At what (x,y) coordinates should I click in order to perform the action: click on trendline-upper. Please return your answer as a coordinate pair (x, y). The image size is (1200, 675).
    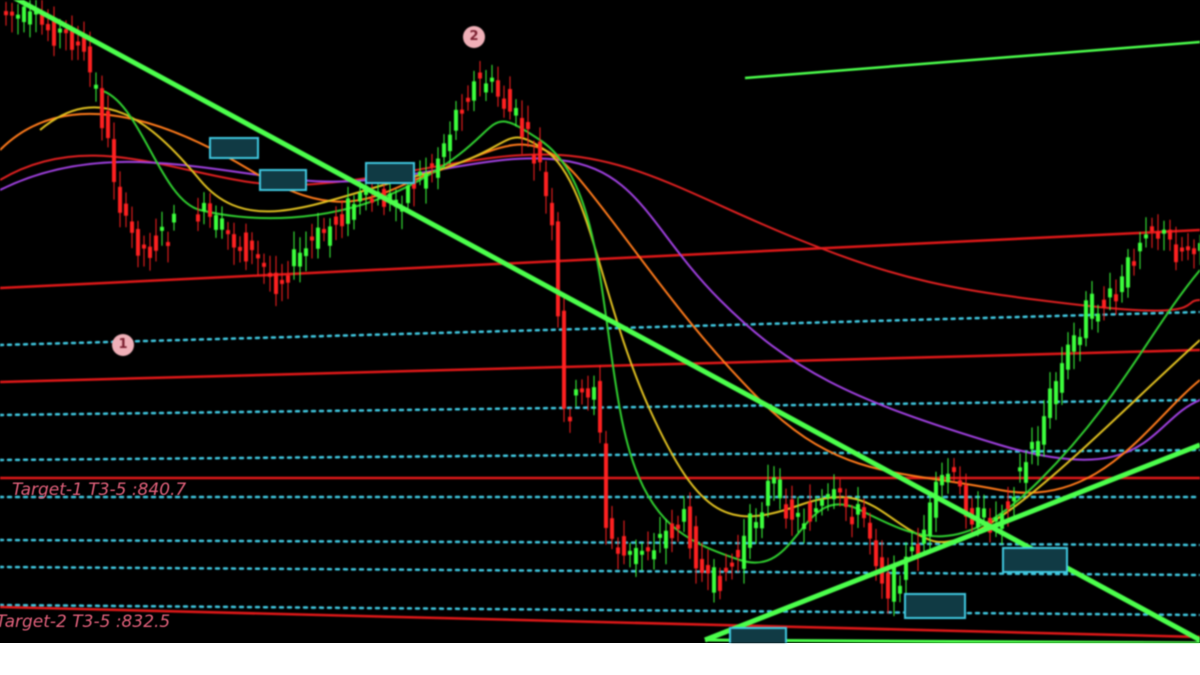
    Looking at the image, I should click on (972, 60).